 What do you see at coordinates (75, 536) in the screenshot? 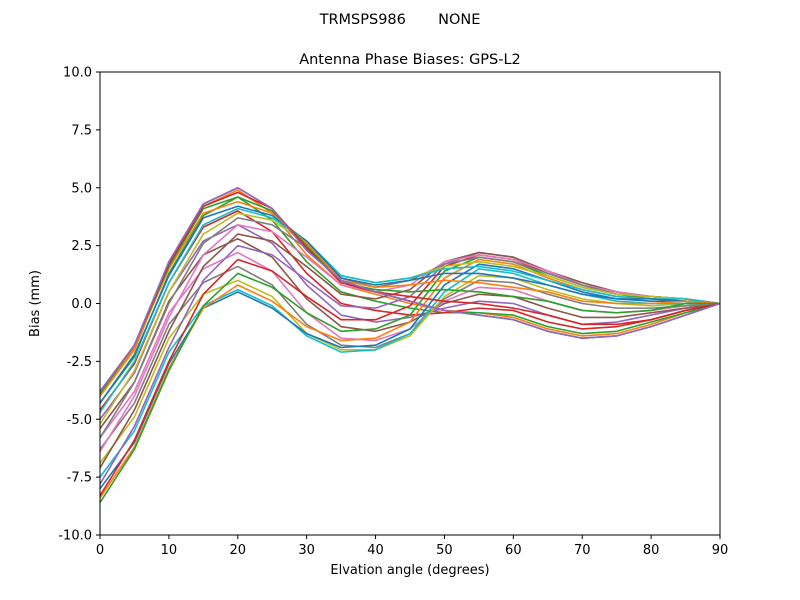
I see `y-tick-label-0: -10.0` at bounding box center [75, 536].